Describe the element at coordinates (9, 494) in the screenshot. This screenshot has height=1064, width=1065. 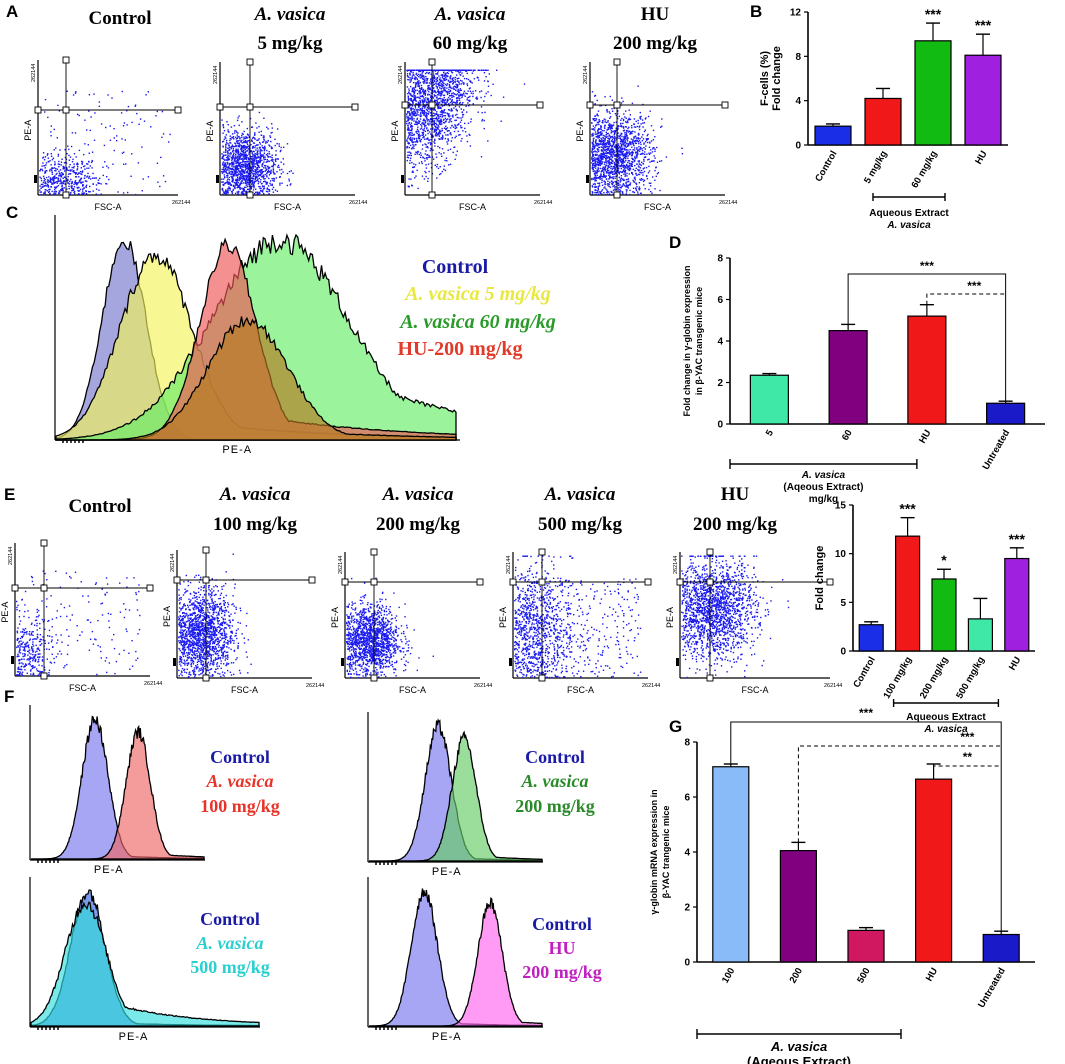
I see `panel-label-e: E` at that location.